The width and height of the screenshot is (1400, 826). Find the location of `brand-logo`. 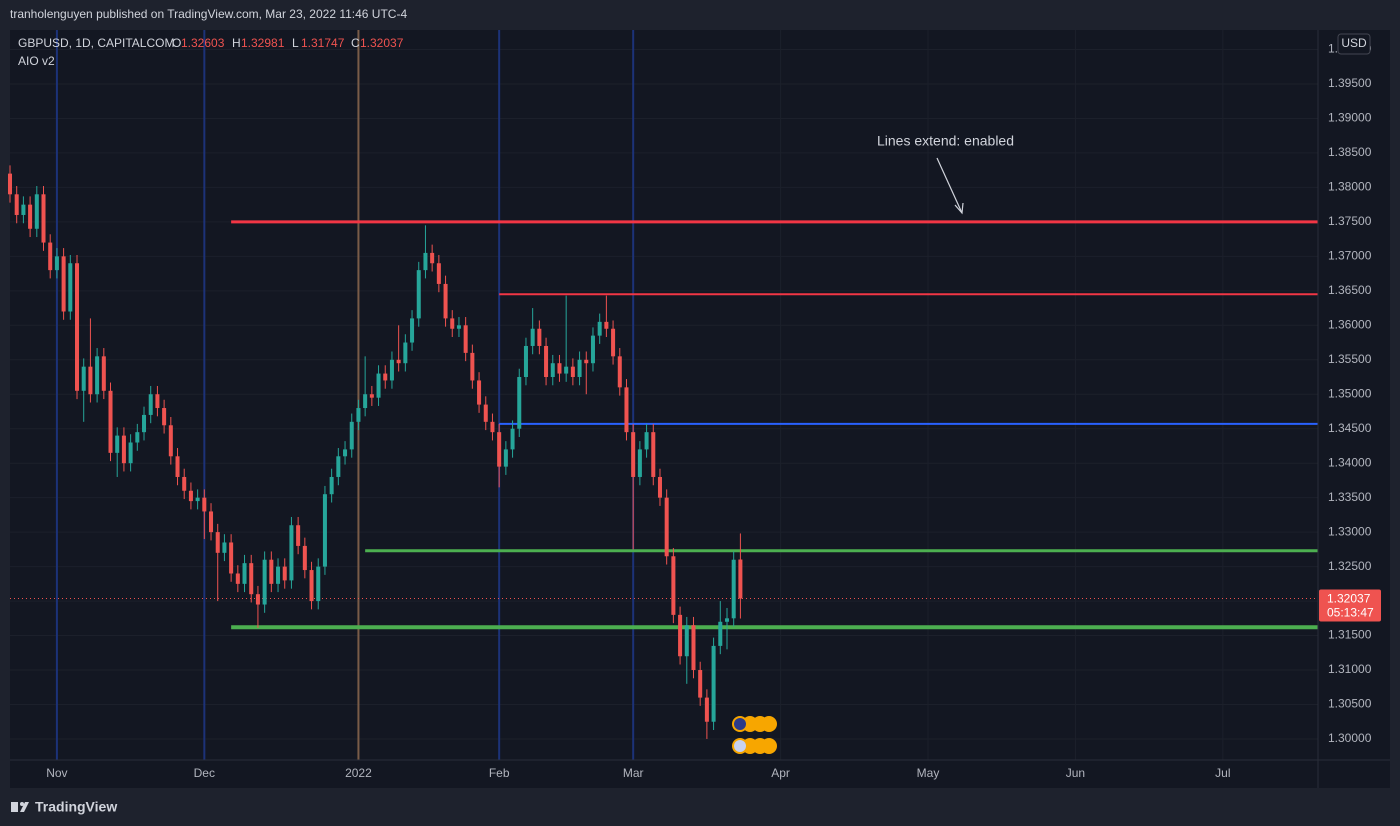

brand-logo is located at coordinates (20, 807).